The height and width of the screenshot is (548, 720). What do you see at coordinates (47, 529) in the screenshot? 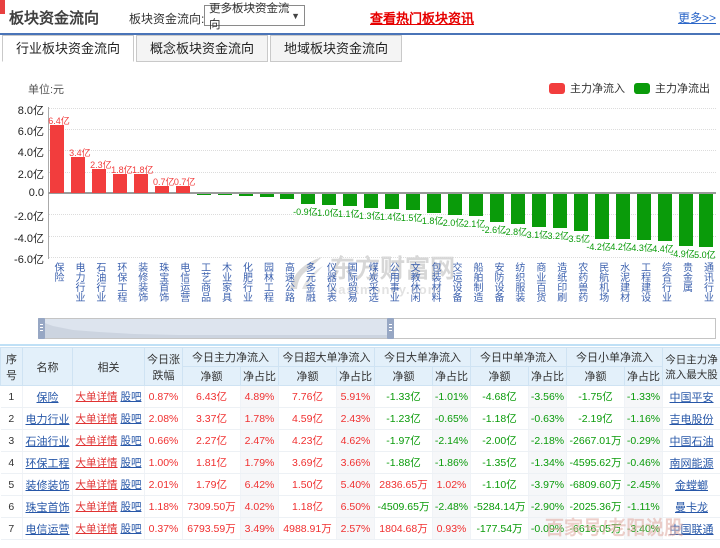
I see `sector-link: 电信运营` at bounding box center [47, 529].